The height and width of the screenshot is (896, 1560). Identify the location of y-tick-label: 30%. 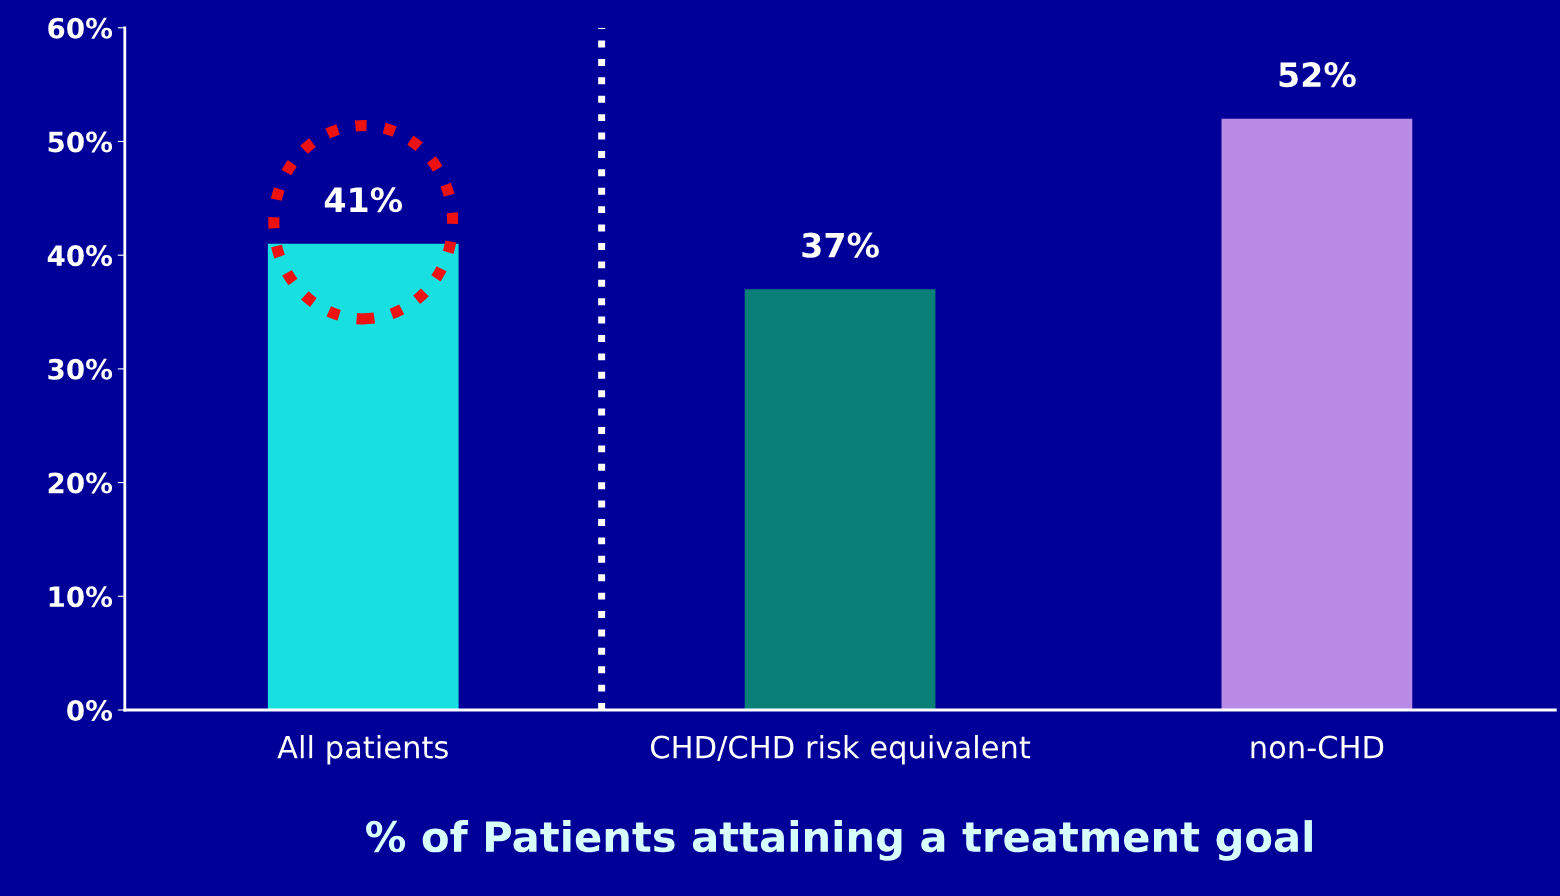
(80, 369).